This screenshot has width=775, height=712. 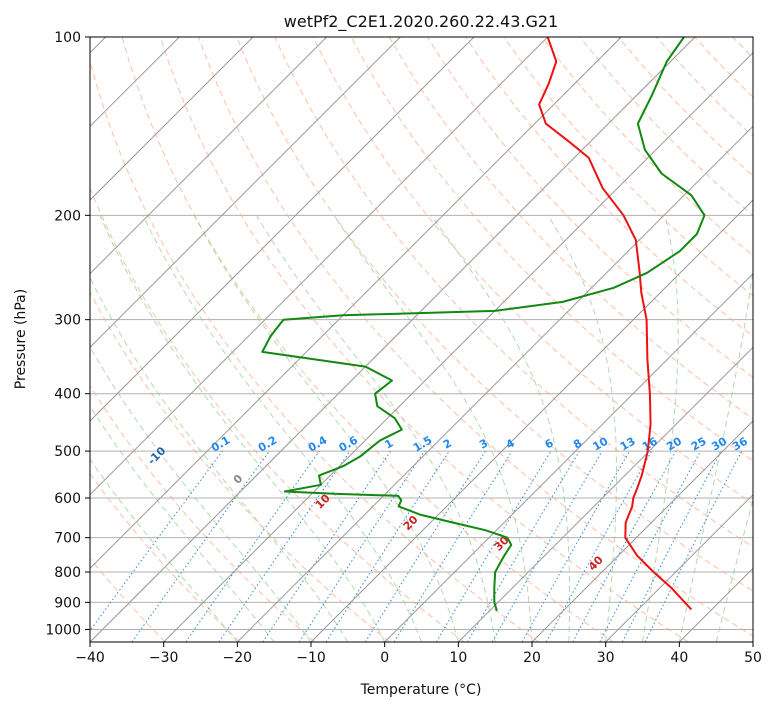 I want to click on y-tick-label: 600, so click(x=67, y=499).